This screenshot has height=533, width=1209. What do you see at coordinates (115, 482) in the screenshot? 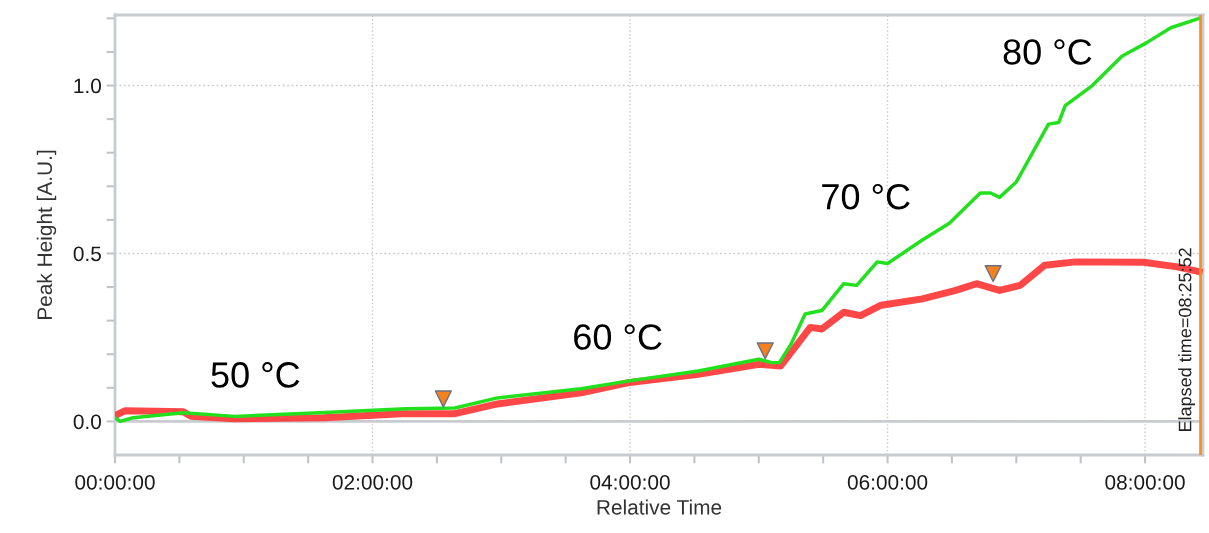
I see `x-tick-label: 00:00:00` at bounding box center [115, 482].